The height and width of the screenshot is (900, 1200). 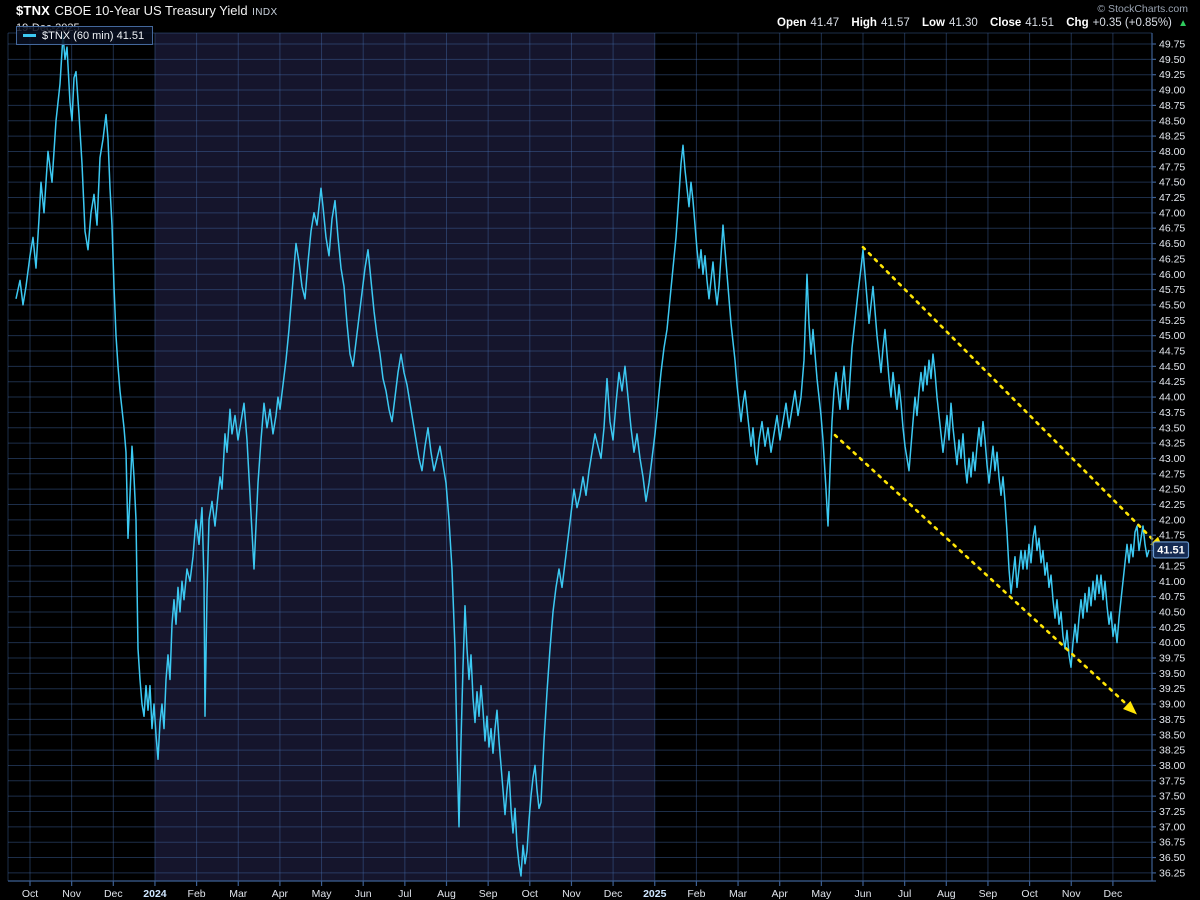 I want to click on svg-text: 49.50, so click(x=1172, y=60).